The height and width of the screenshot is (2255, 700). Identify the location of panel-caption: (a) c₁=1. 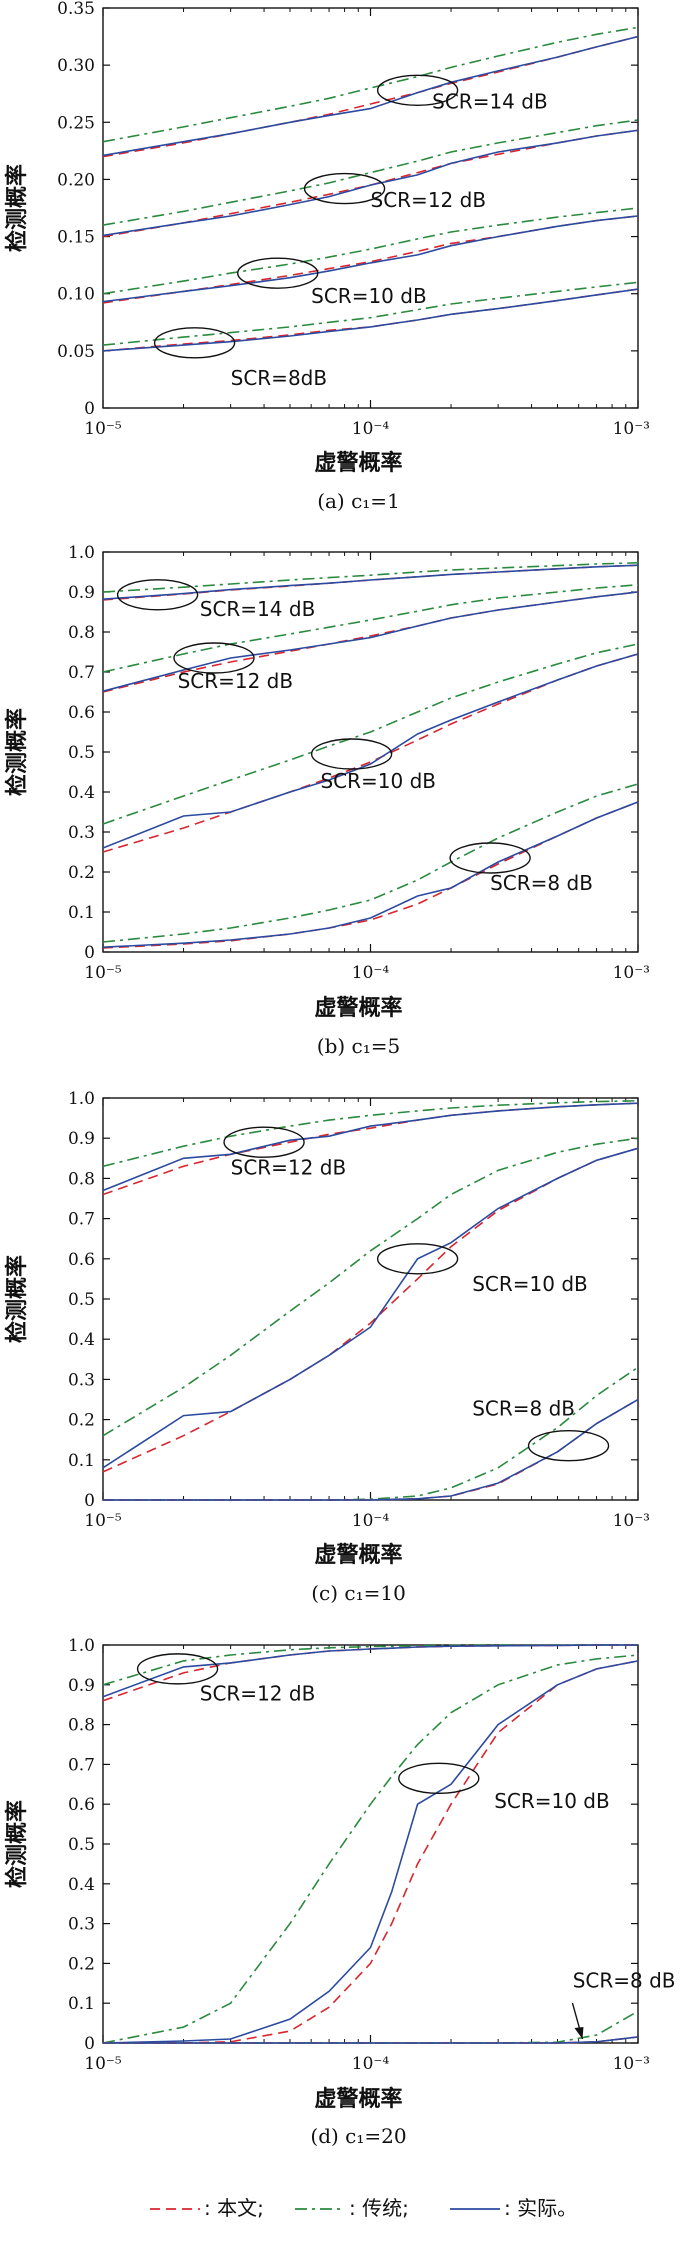
(358, 501).